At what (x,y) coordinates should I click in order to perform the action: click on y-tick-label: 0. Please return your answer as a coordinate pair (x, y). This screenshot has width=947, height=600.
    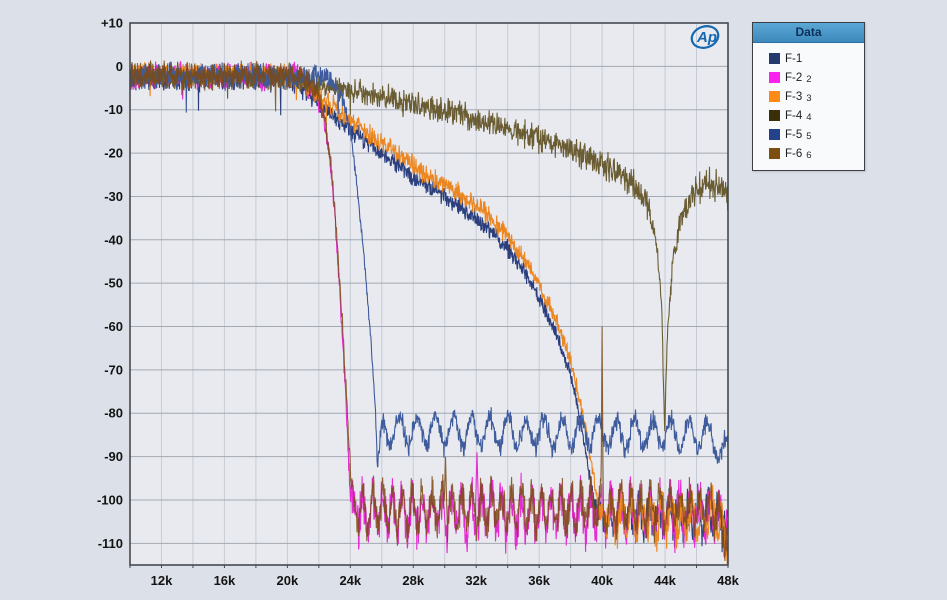
    Looking at the image, I should click on (119, 66).